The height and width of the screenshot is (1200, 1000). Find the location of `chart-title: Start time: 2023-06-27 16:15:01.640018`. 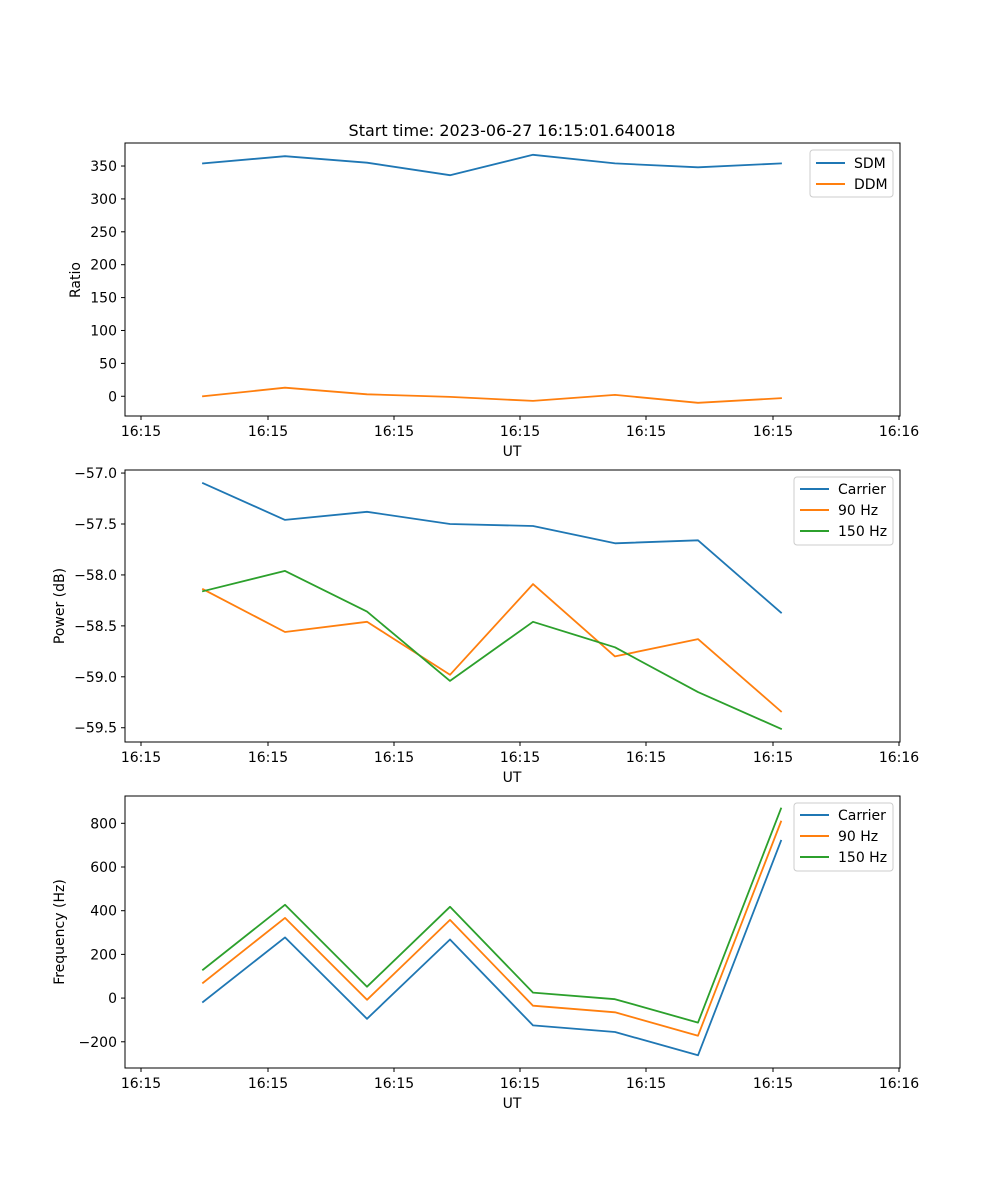

chart-title: Start time: 2023-06-27 16:15:01.640018 is located at coordinates (512, 130).